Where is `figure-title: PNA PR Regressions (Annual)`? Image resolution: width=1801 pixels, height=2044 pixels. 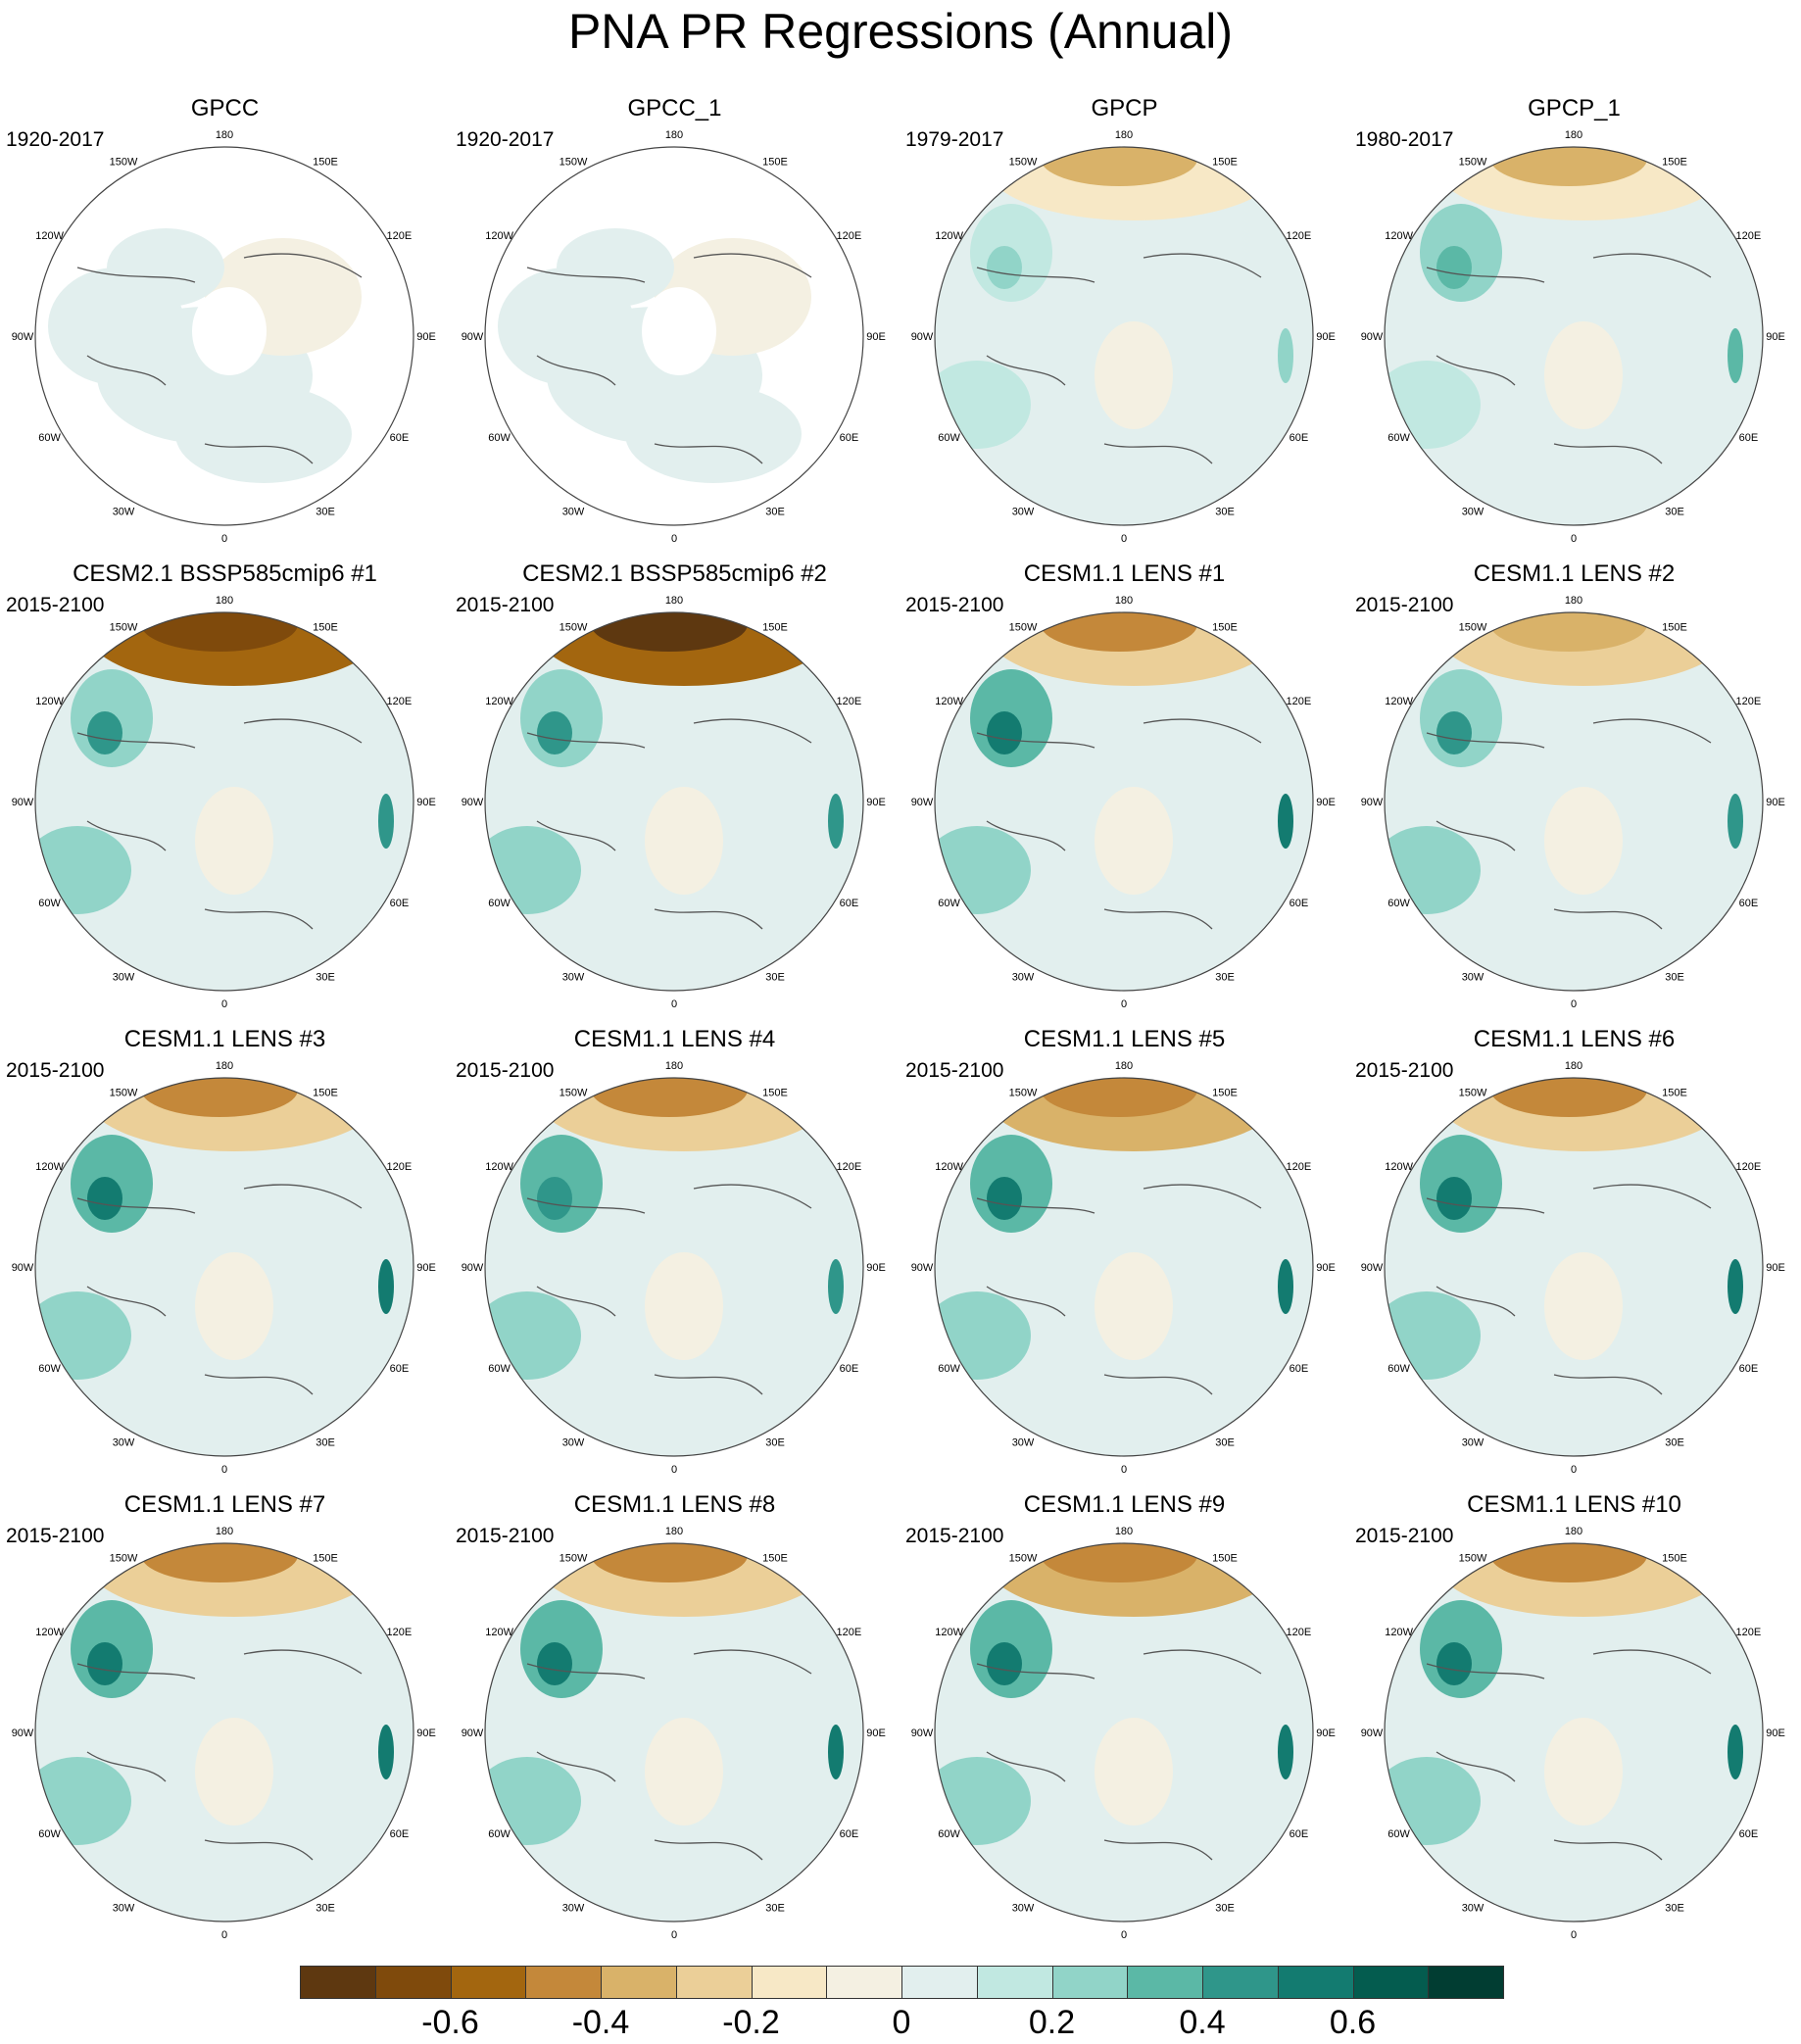 figure-title: PNA PR Regressions (Annual) is located at coordinates (900, 32).